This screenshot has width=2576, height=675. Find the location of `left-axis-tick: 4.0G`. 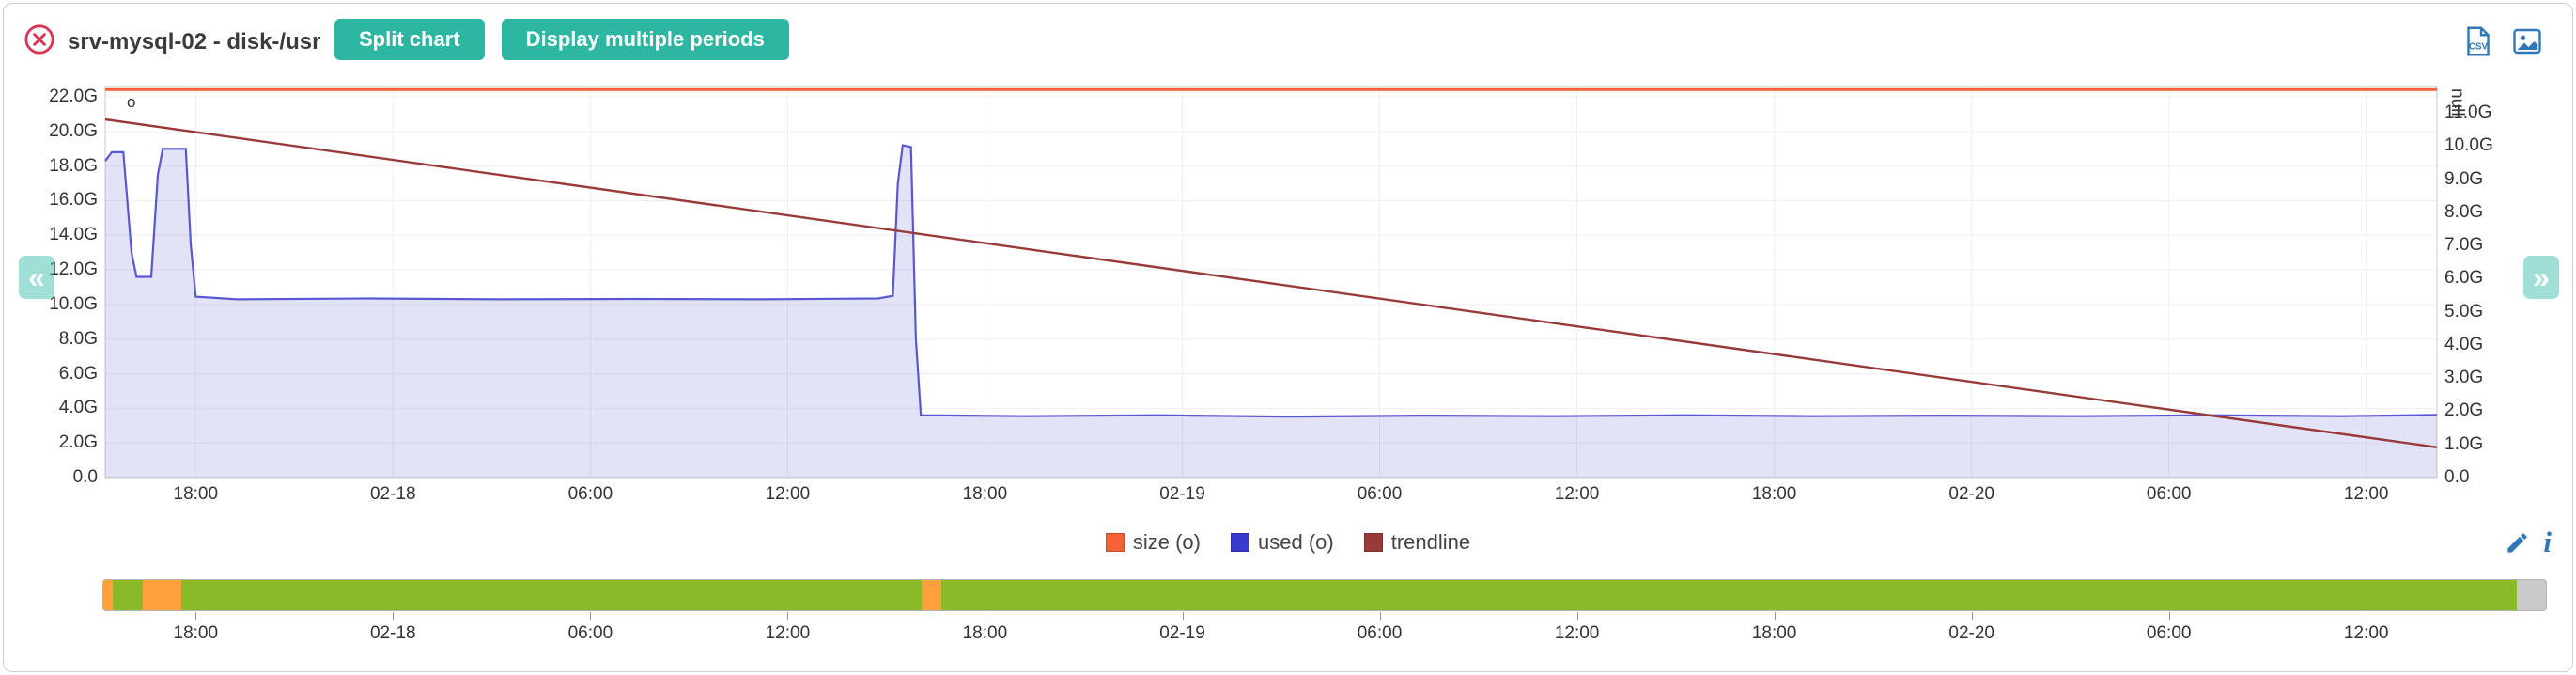

left-axis-tick: 4.0G is located at coordinates (78, 408).